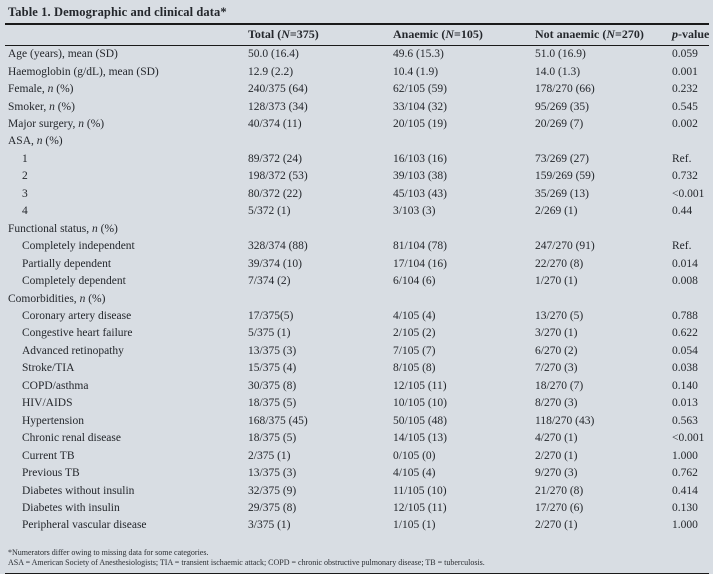 This screenshot has width=713, height=574. What do you see at coordinates (685, 124) in the screenshot?
I see `p-value-cell: 0.002` at bounding box center [685, 124].